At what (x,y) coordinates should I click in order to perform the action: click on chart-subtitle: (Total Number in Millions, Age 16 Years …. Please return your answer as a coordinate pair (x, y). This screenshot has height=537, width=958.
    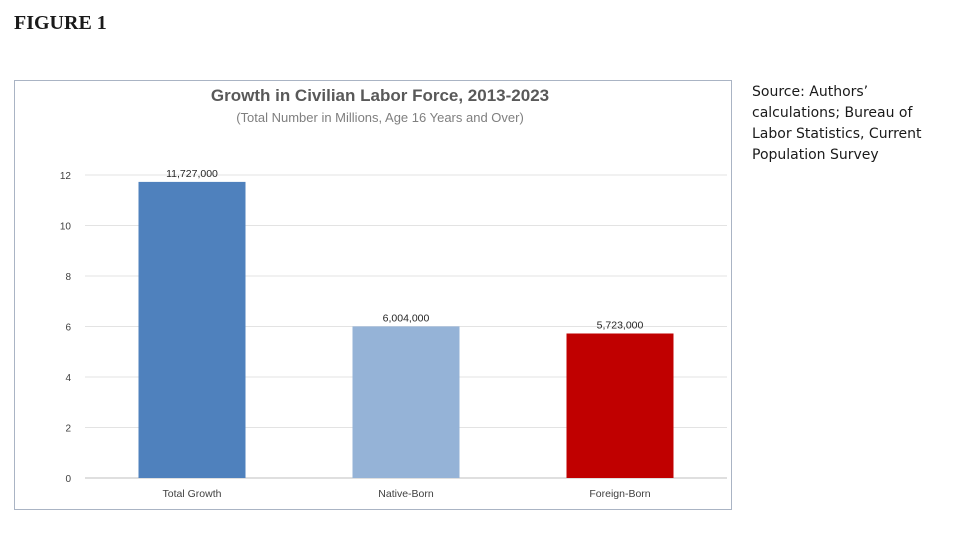
    Looking at the image, I should click on (380, 117).